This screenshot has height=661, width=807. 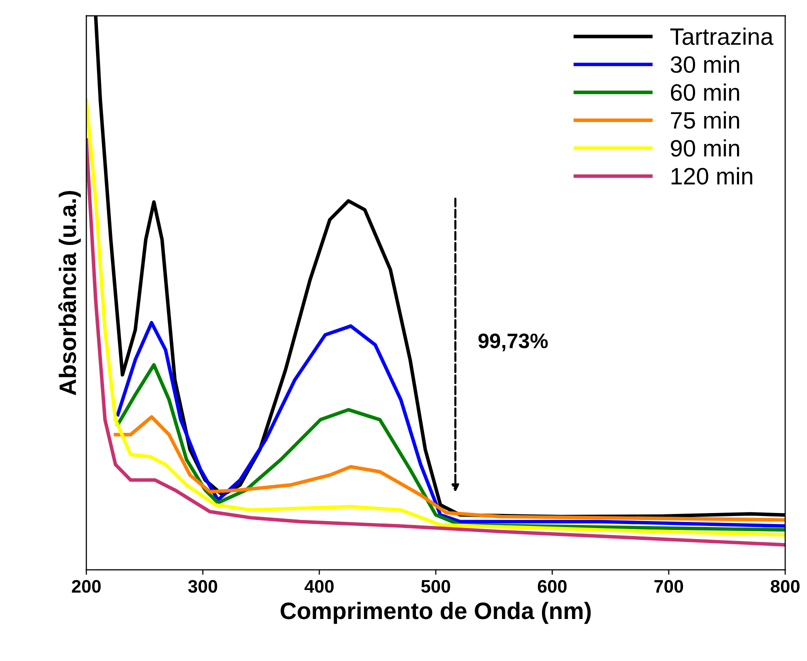 I want to click on legend-label: 60 min, so click(x=705, y=92).